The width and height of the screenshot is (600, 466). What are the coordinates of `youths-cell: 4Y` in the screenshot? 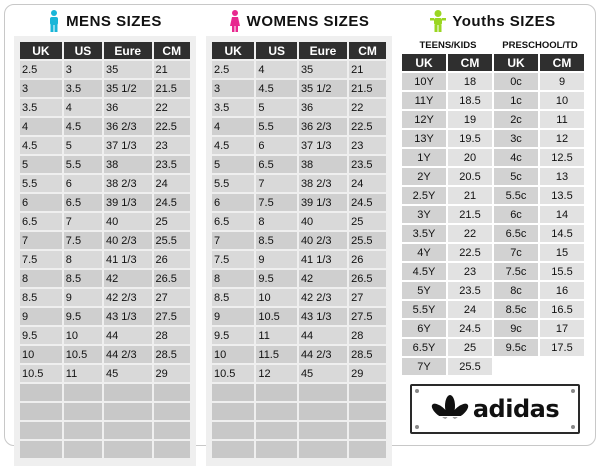 It's located at (424, 252).